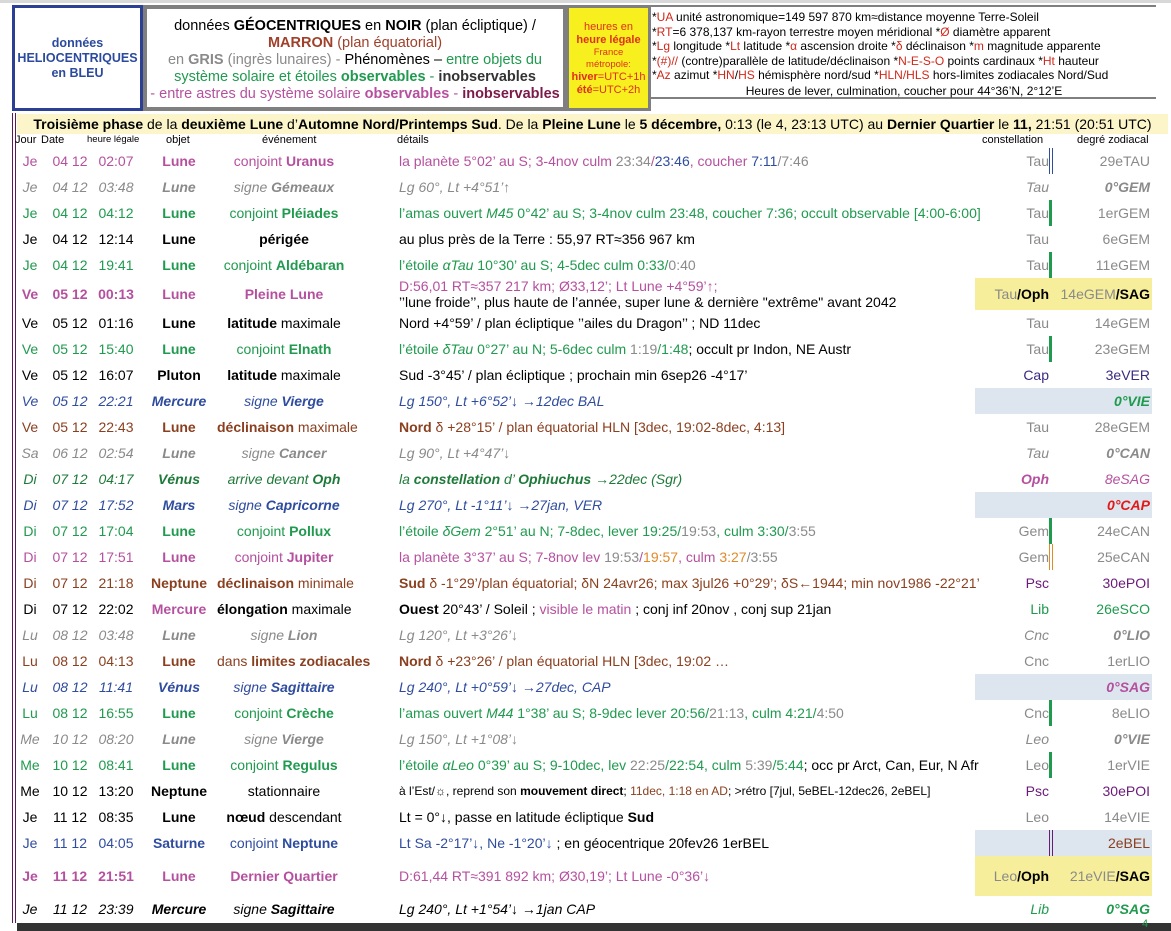 This screenshot has width=1171, height=931. Describe the element at coordinates (116, 265) in the screenshot. I see `time-cell: 19:41` at that location.